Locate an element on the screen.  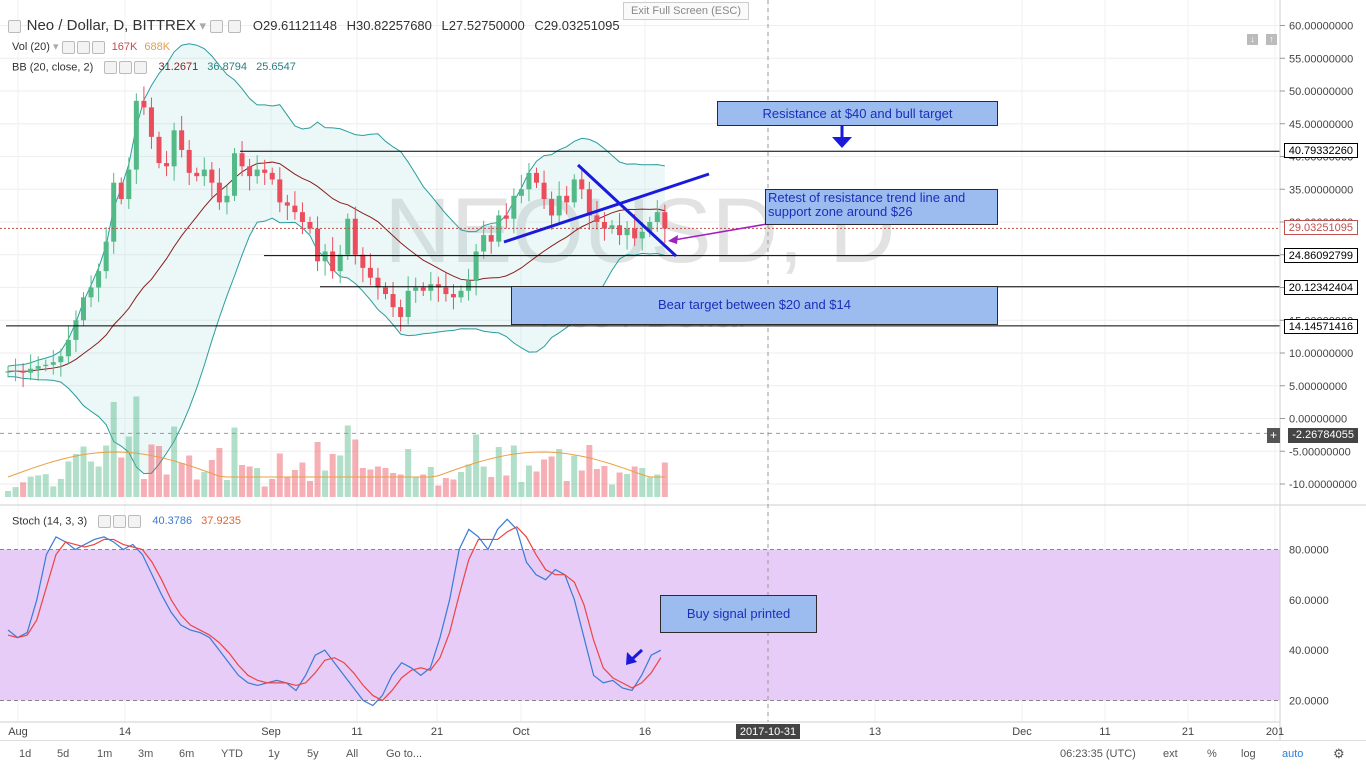
price-axis-label: 55.00000000 is located at coordinates (1321, 59).